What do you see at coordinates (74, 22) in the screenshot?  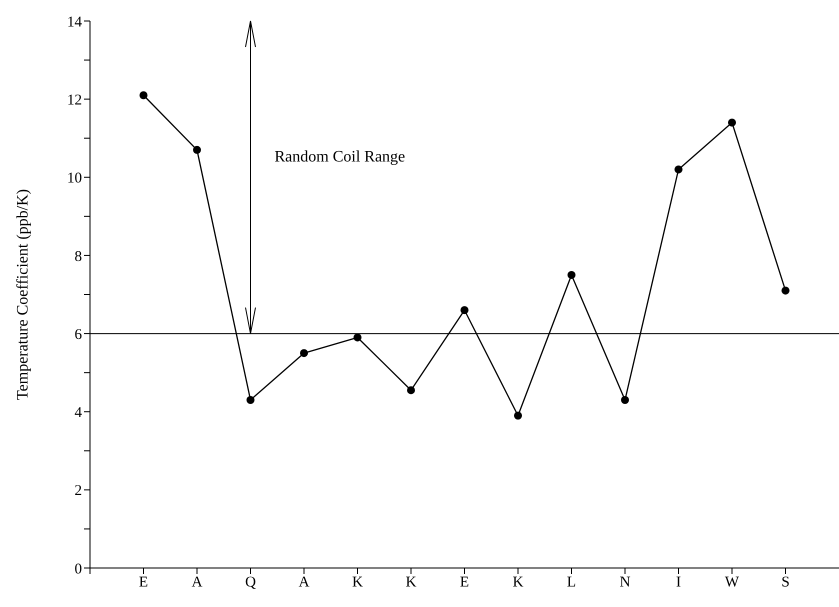 I see `y-tick-label: 14` at bounding box center [74, 22].